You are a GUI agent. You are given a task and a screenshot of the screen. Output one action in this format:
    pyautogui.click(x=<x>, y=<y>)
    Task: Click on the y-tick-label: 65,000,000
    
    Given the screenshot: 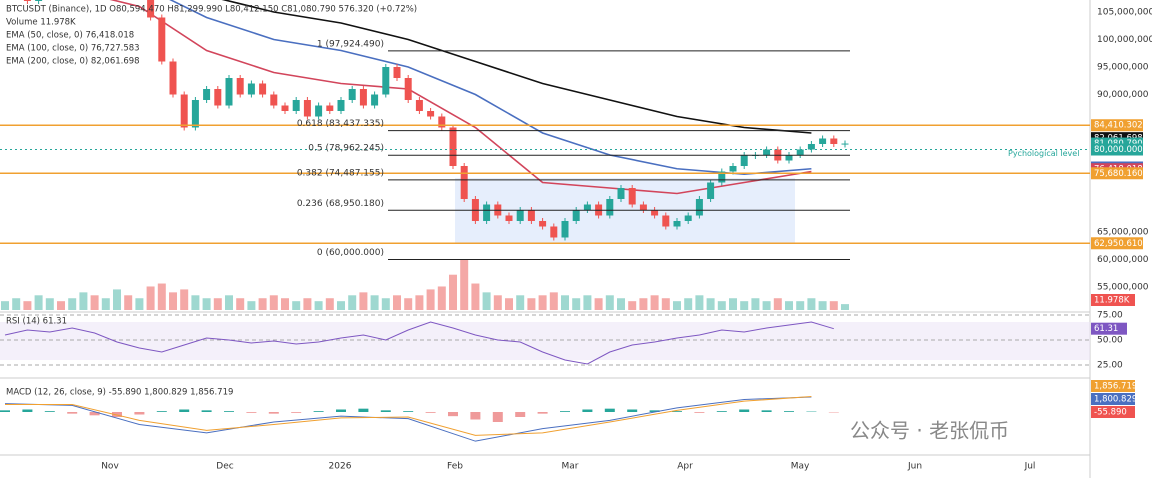 What is the action you would take?
    pyautogui.click(x=1123, y=233)
    